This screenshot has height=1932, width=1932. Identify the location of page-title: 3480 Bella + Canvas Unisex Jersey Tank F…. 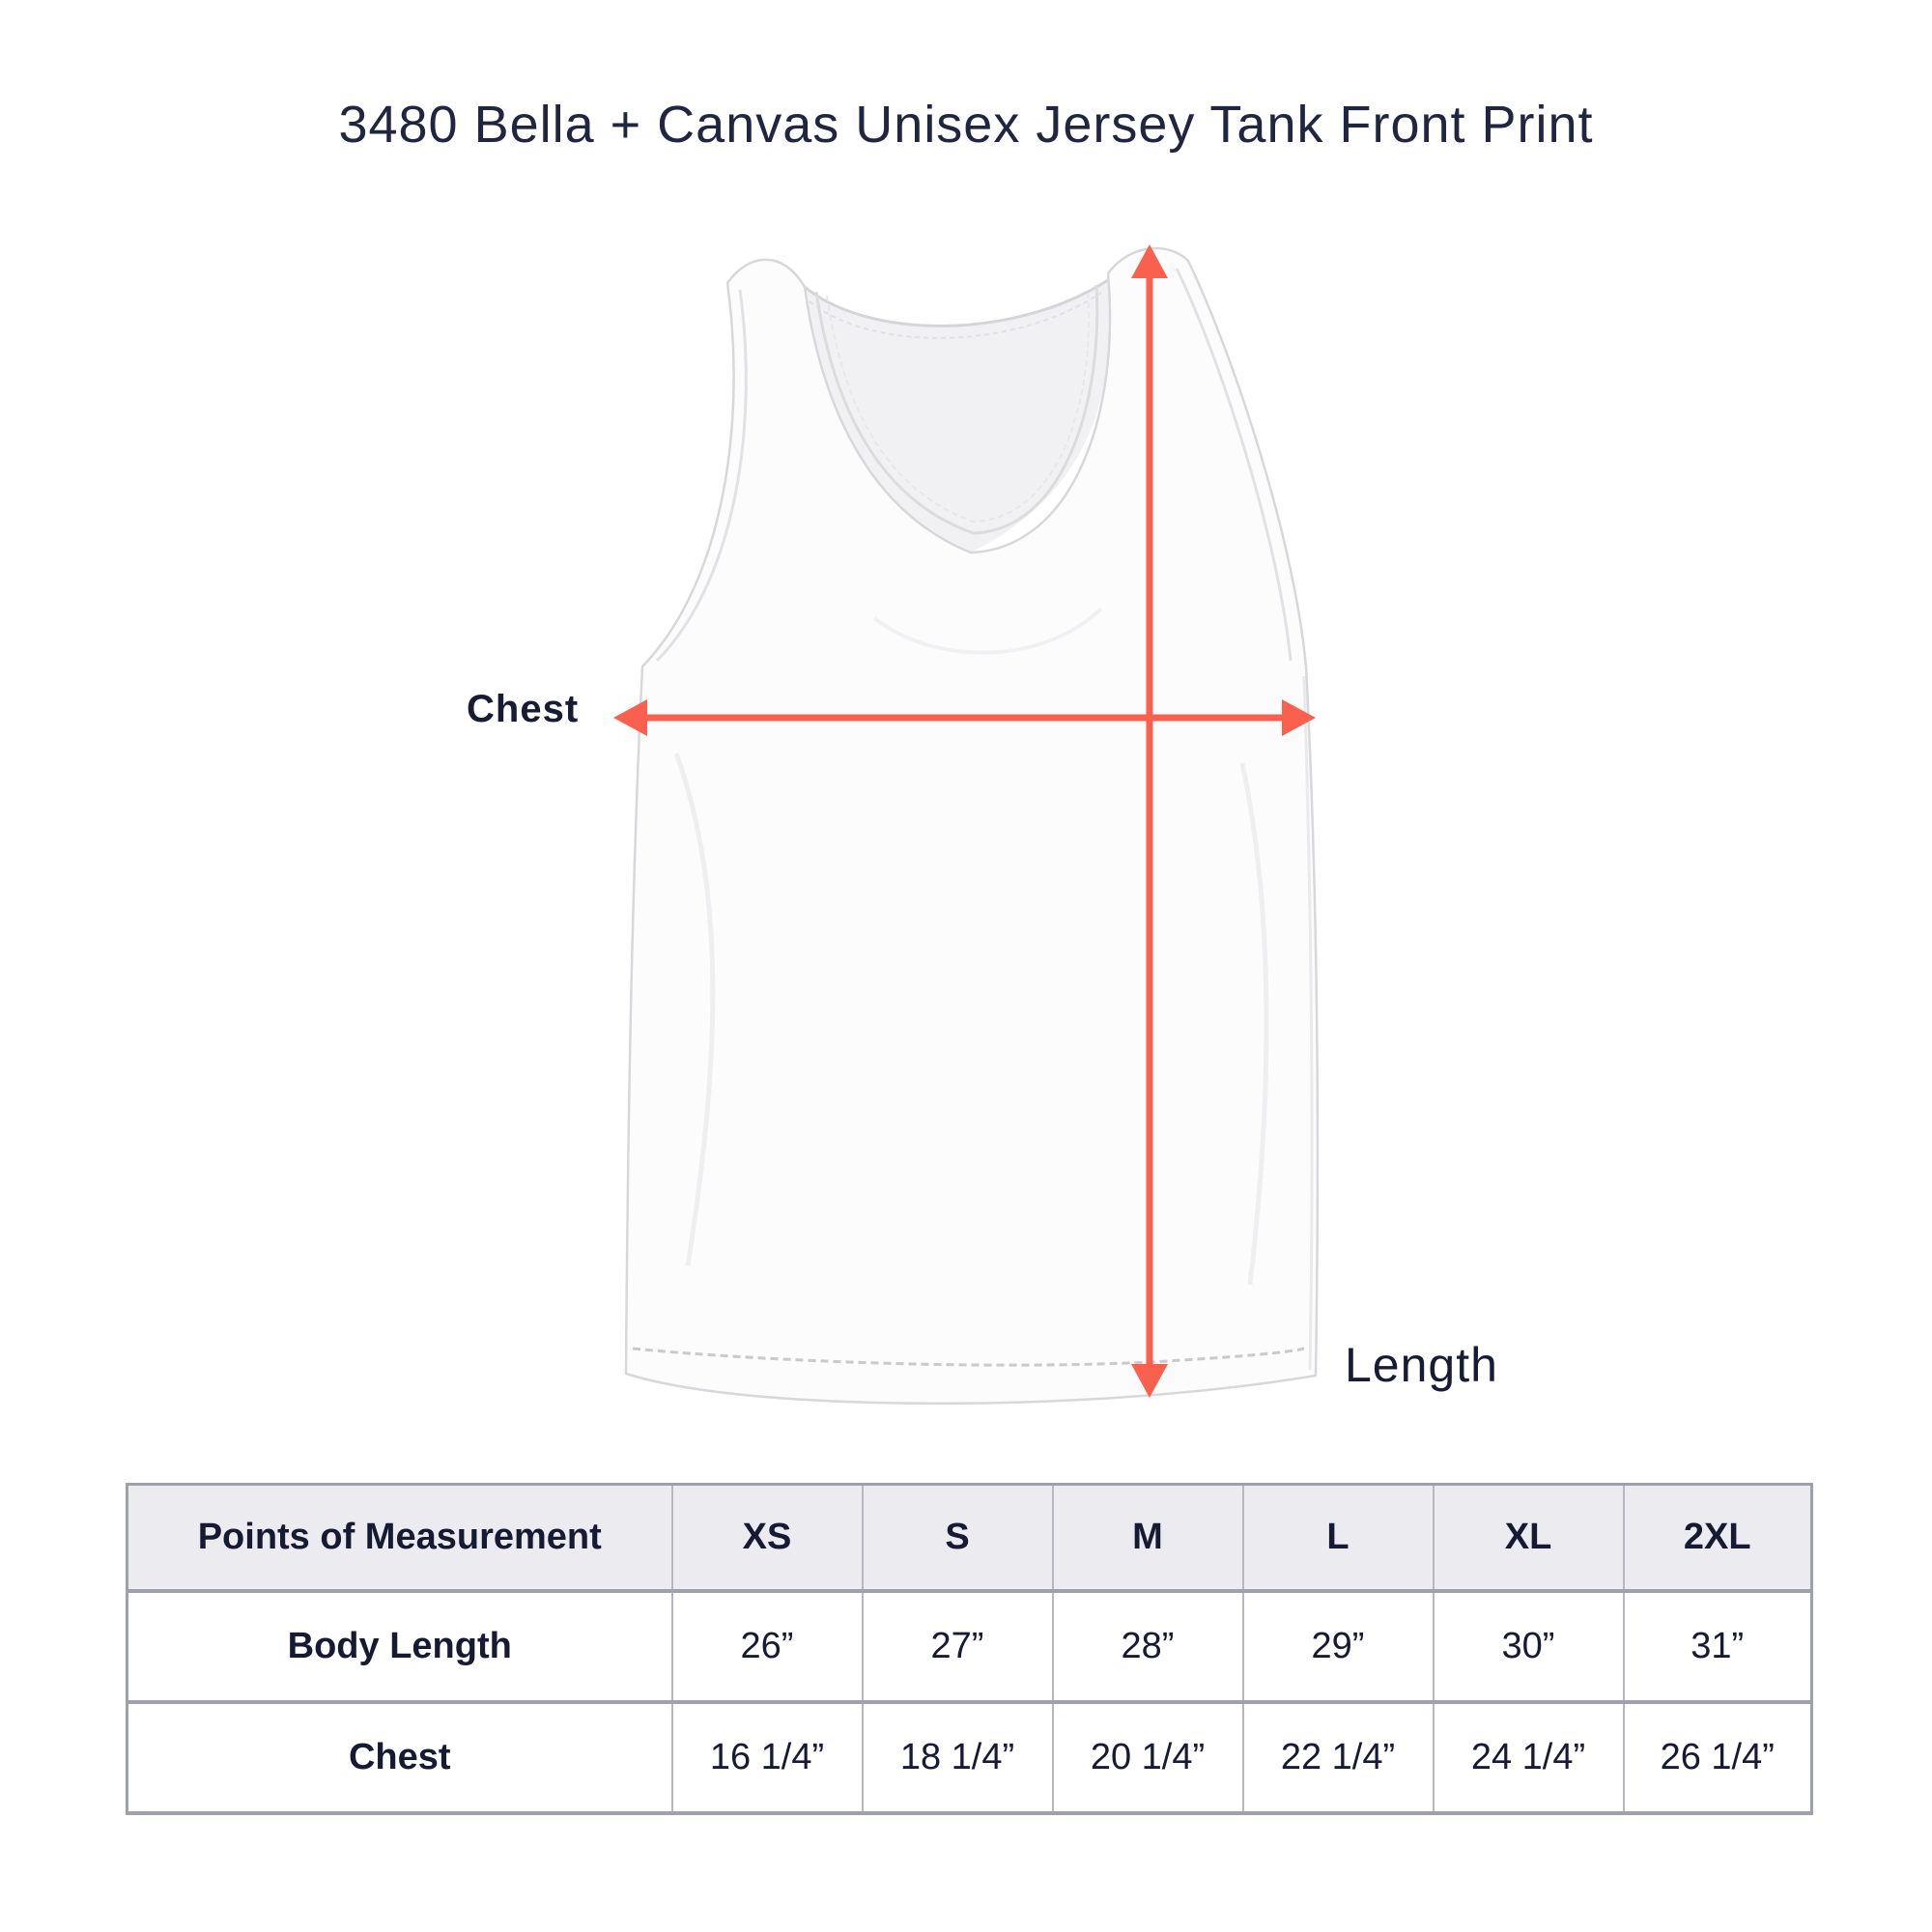
(966, 125).